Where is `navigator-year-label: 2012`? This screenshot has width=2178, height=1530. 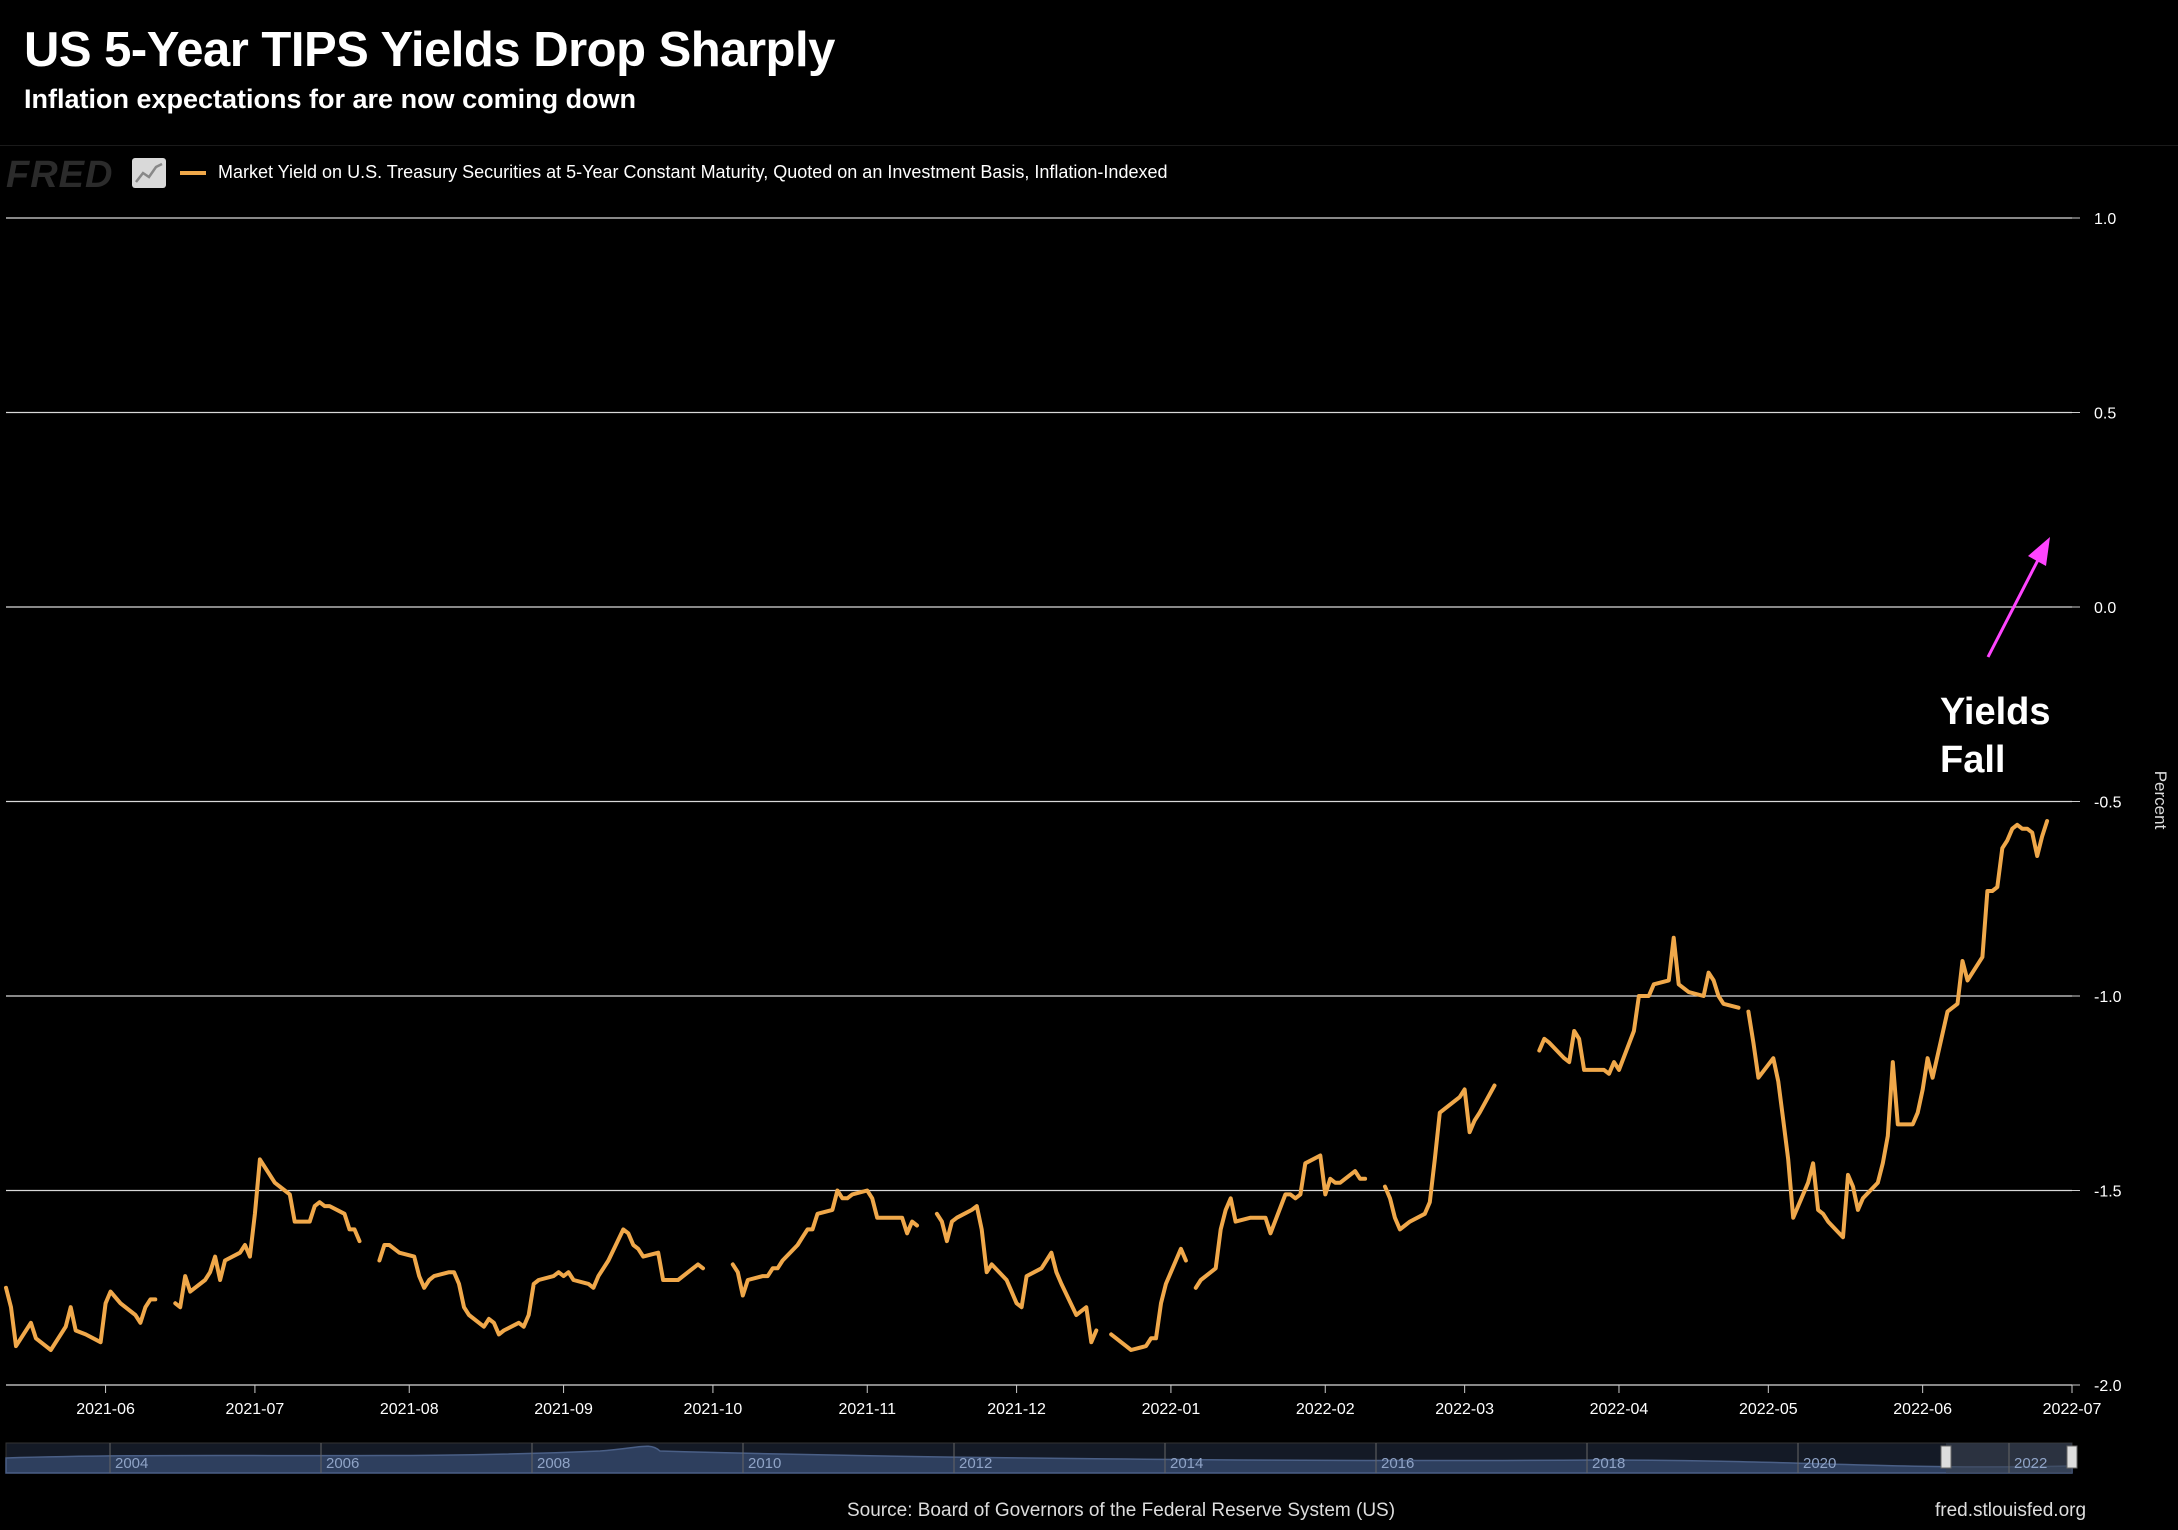 navigator-year-label: 2012 is located at coordinates (975, 1463).